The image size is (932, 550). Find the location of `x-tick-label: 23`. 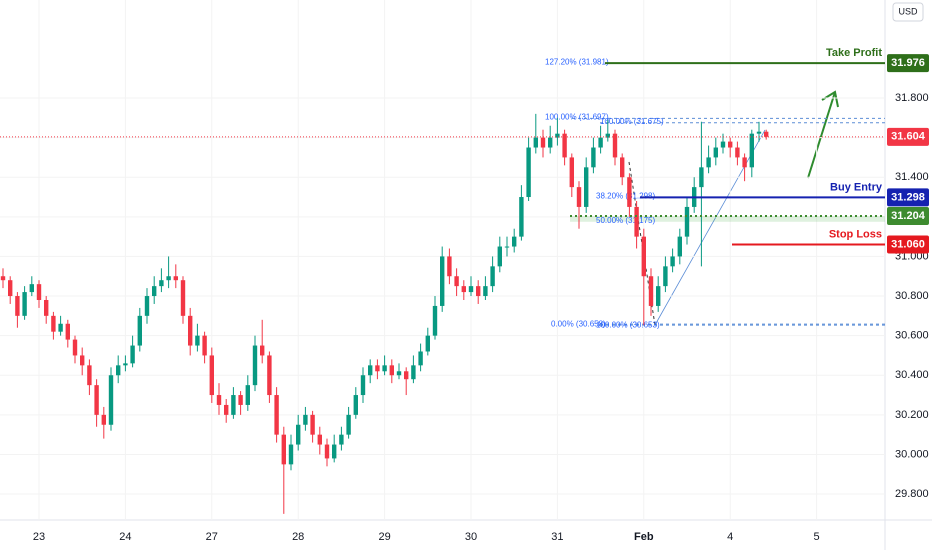

x-tick-label: 23 is located at coordinates (39, 537).